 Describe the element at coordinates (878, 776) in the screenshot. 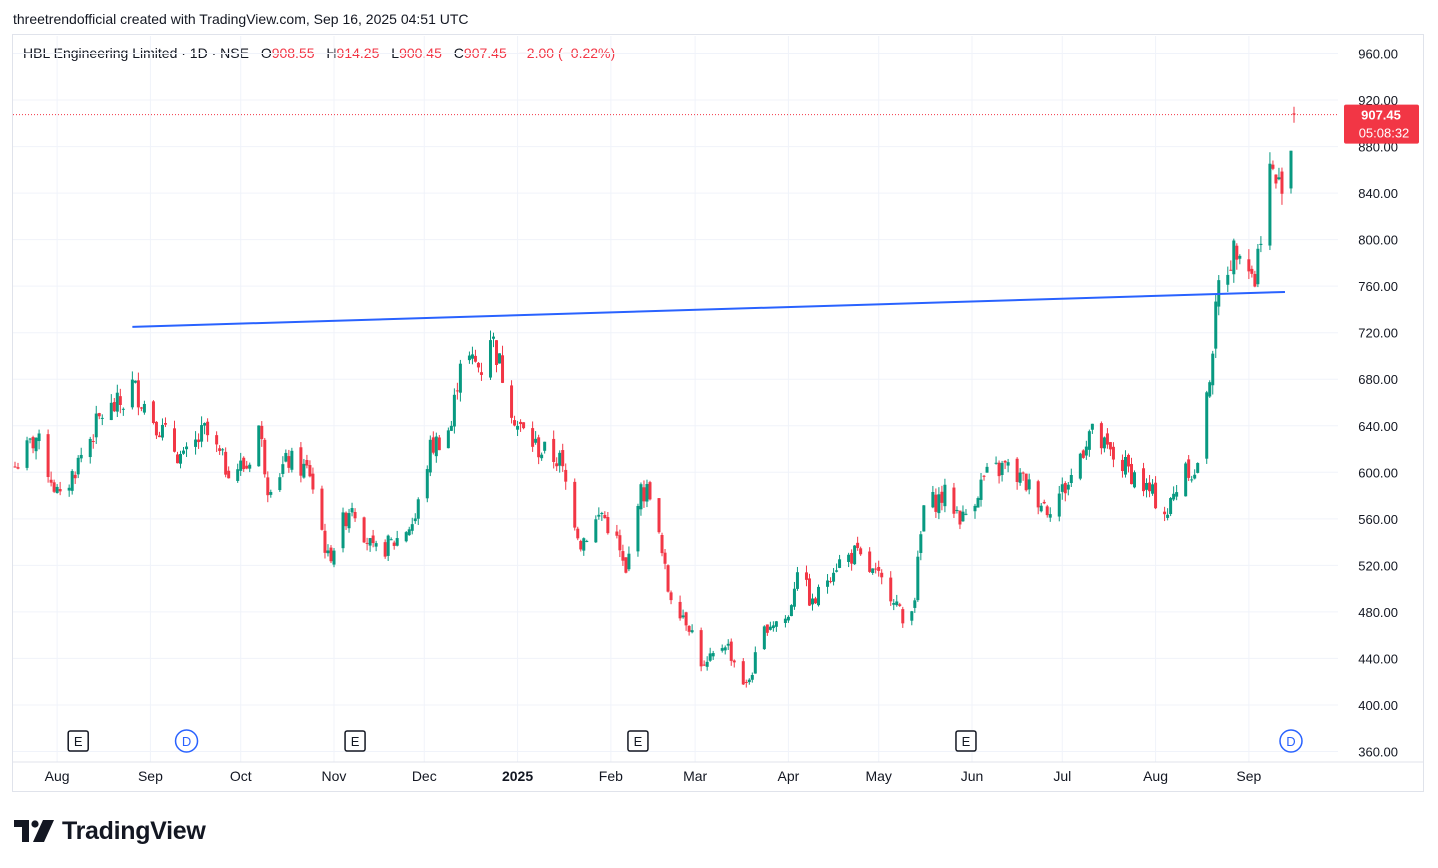

I see `time-tick-label: May` at that location.